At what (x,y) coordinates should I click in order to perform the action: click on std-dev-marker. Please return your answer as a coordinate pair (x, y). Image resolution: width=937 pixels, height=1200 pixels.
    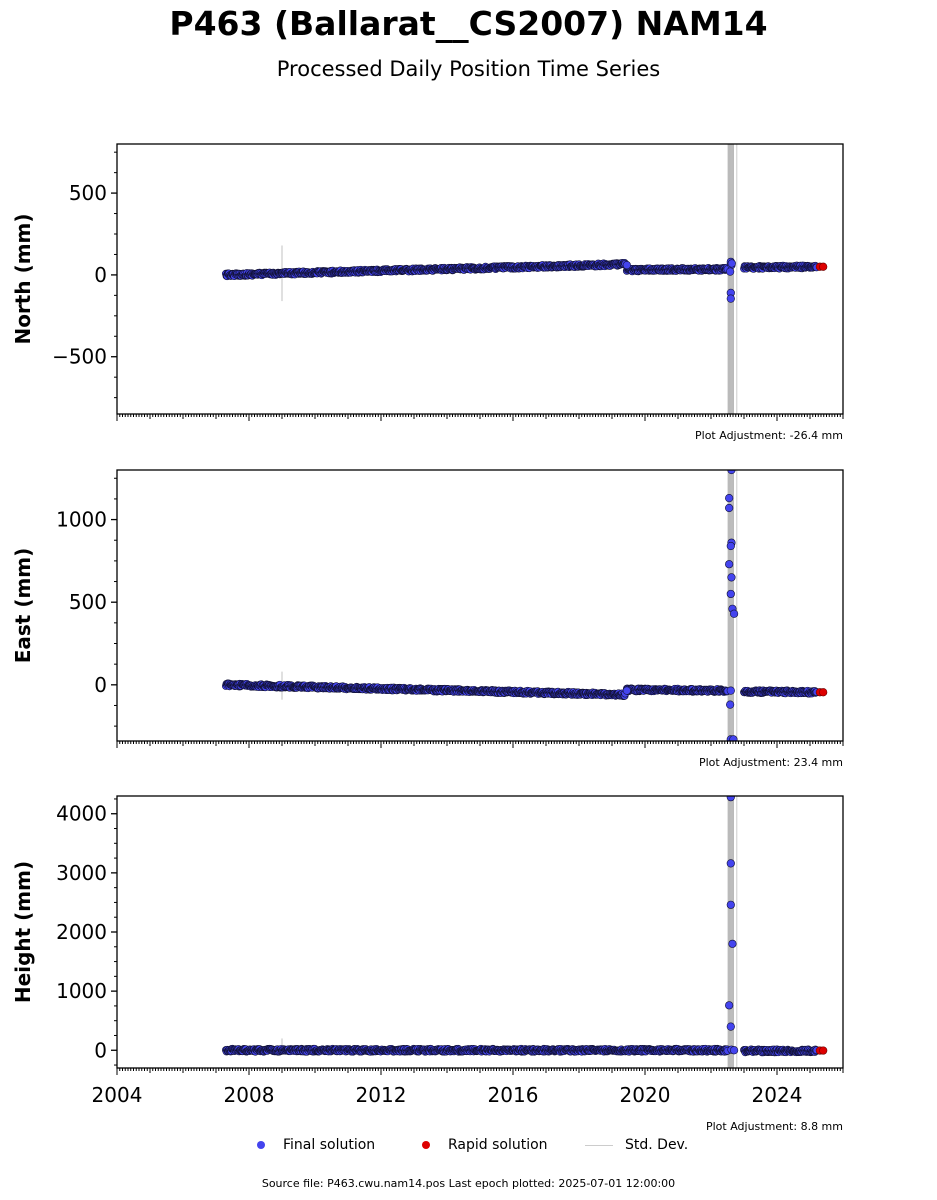
    Looking at the image, I should click on (599, 1145).